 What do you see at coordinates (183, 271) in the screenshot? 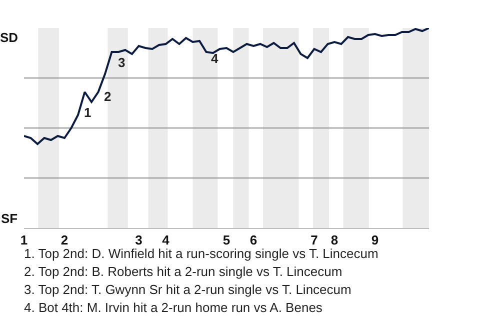
I see `text: 2. Top 2nd: B. Roberts hit a 2-run single vs T. Lincecum` at bounding box center [183, 271].